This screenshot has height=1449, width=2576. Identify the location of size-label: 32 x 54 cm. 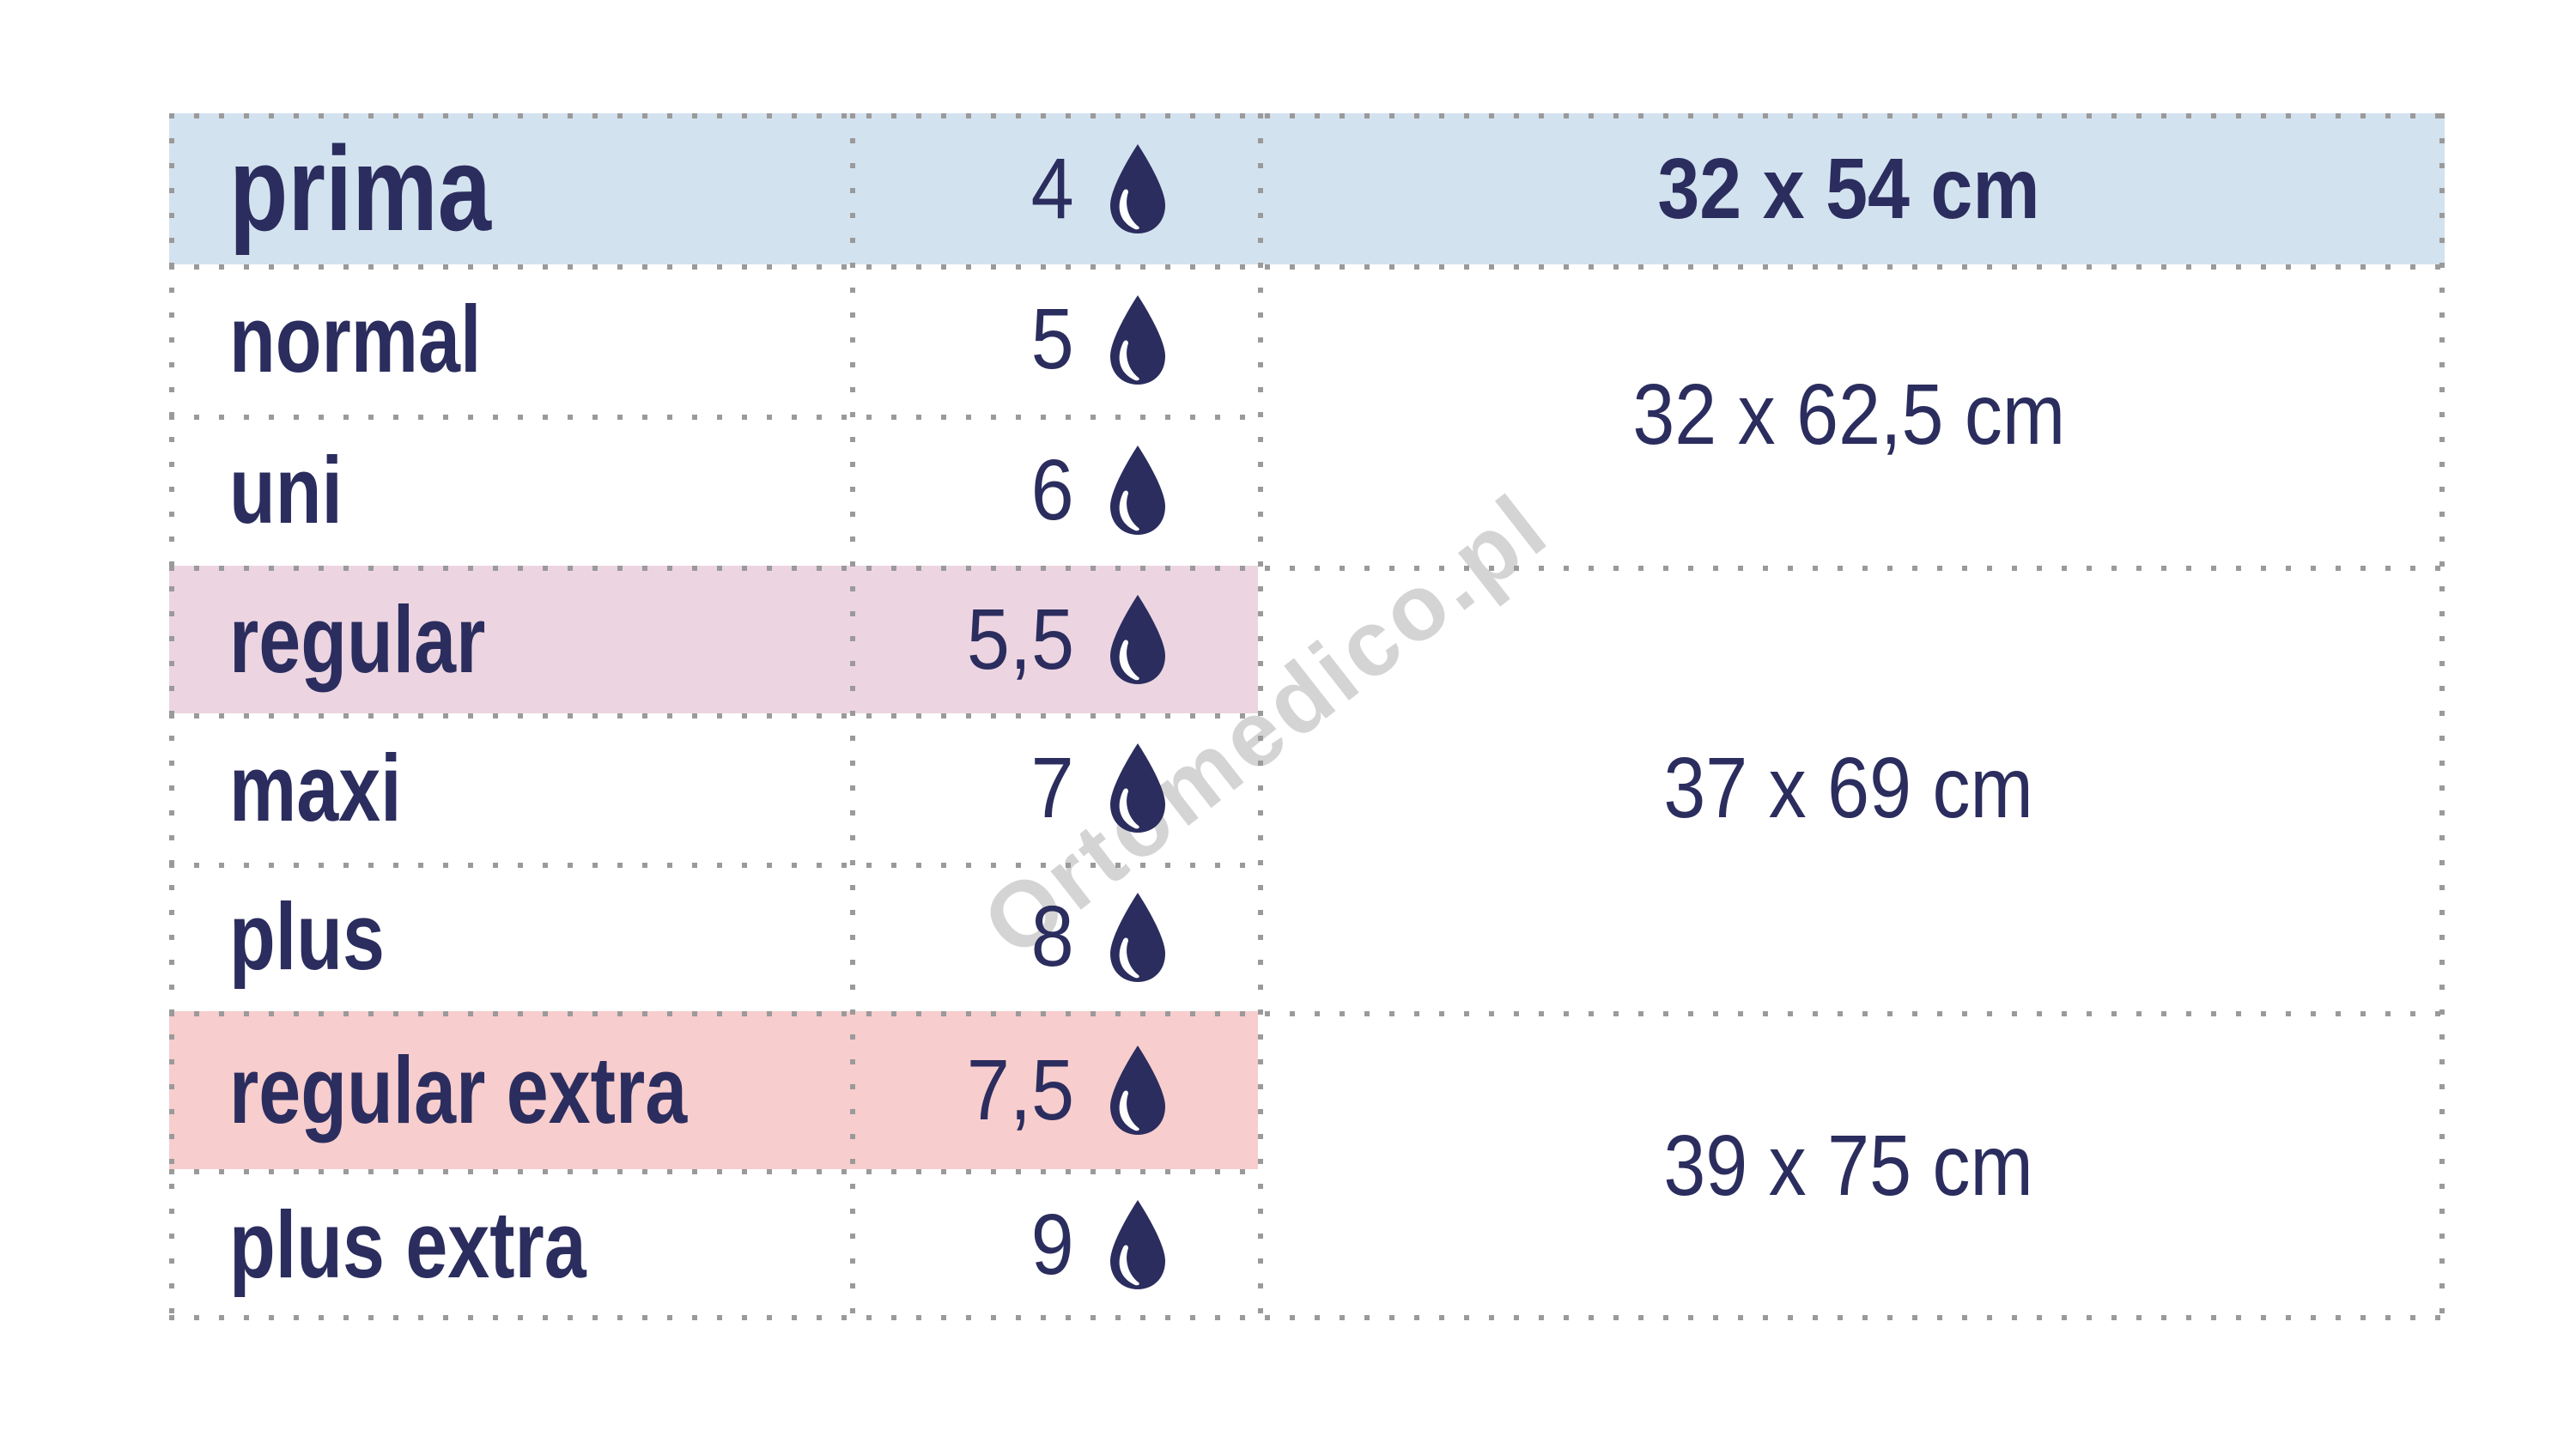
(1849, 188).